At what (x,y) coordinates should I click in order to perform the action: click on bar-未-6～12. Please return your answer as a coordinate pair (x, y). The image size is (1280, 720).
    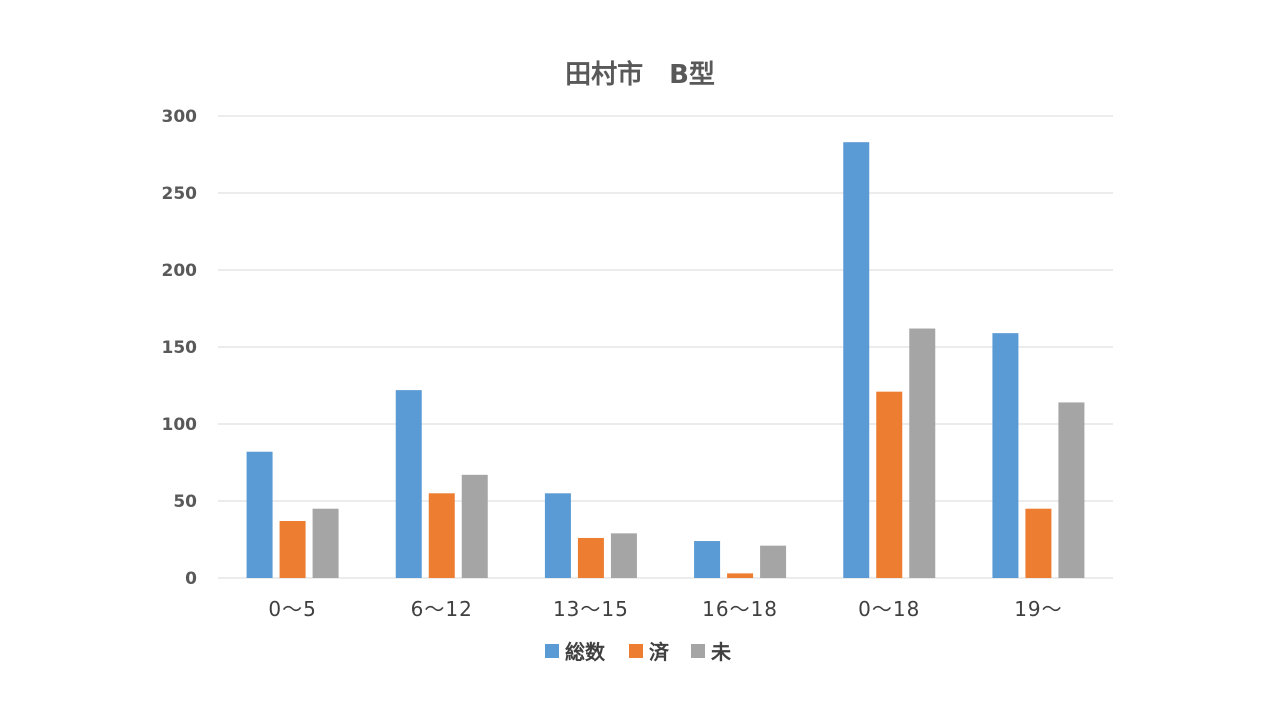
    Looking at the image, I should click on (474, 526).